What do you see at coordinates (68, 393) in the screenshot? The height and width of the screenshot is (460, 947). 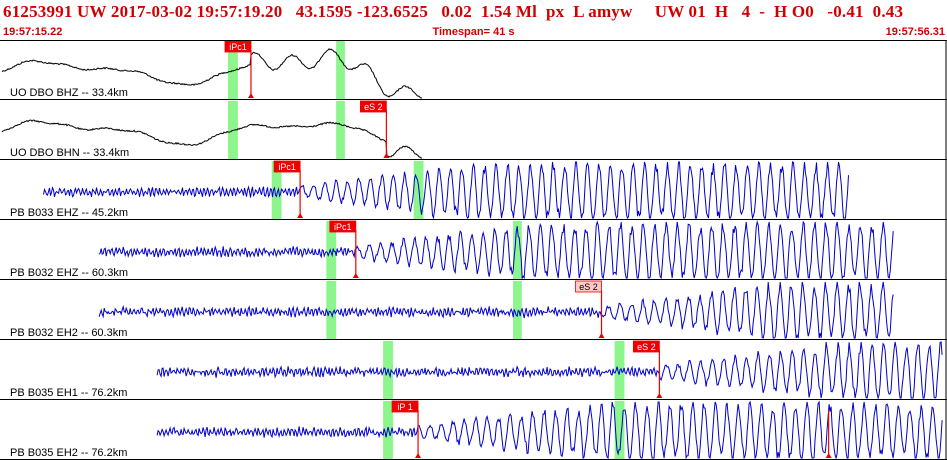 I see `channel-label: PB B035 EH1 -- 76.2km` at bounding box center [68, 393].